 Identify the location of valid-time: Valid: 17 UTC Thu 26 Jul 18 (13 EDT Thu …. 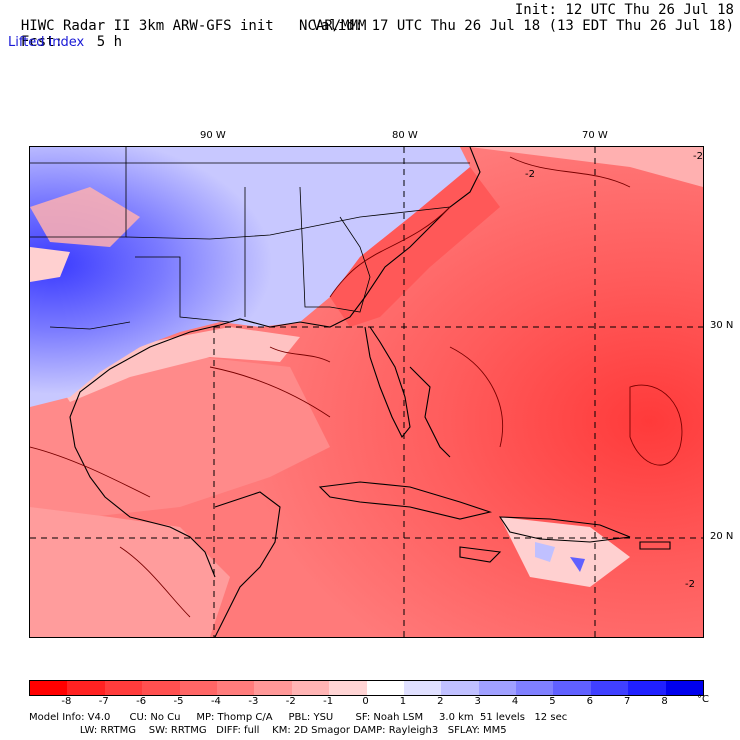
(523, 26).